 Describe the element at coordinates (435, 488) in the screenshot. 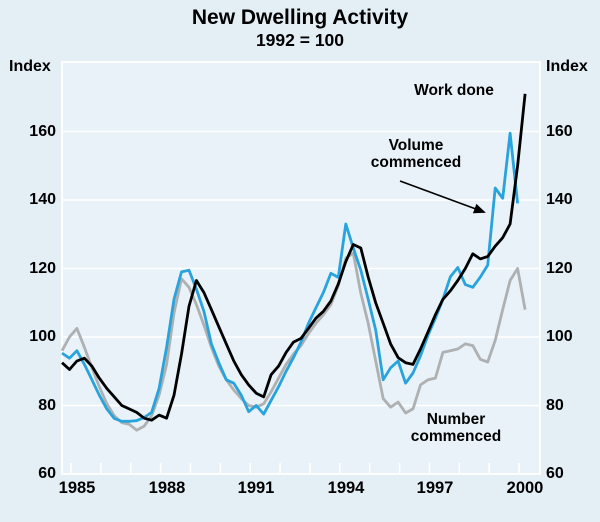

I see `x-axis-label-1997: 1997` at that location.